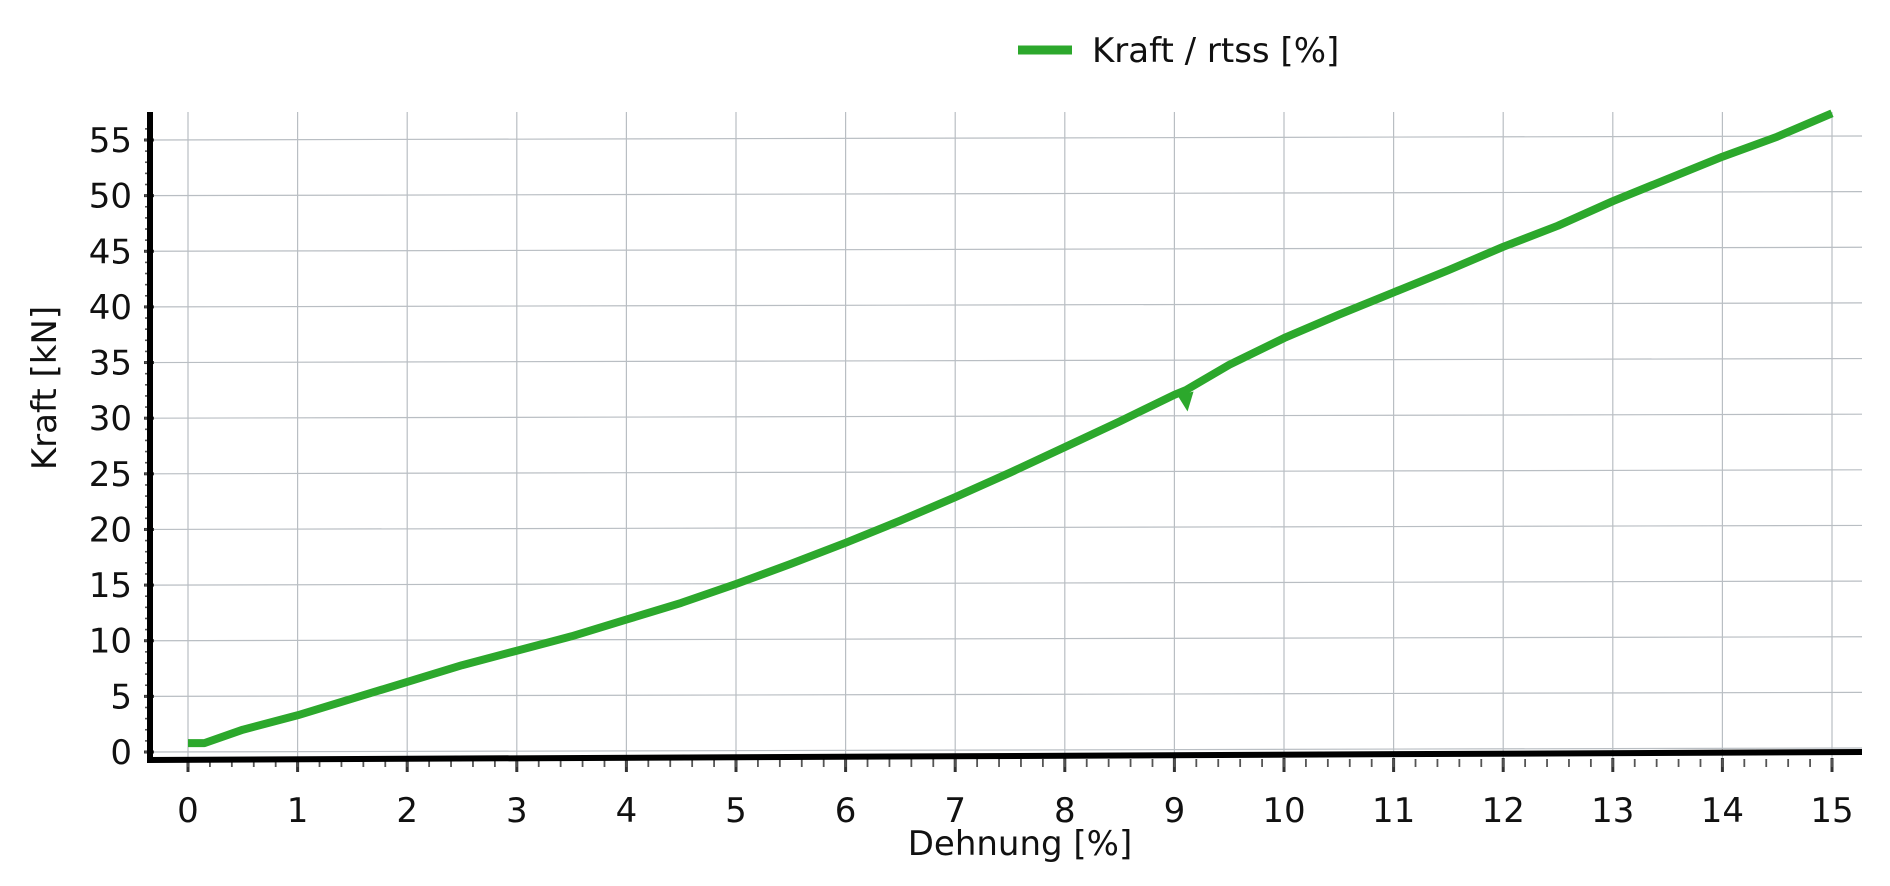 The width and height of the screenshot is (1890, 886). What do you see at coordinates (110, 364) in the screenshot?
I see `y-tick-label: 35` at bounding box center [110, 364].